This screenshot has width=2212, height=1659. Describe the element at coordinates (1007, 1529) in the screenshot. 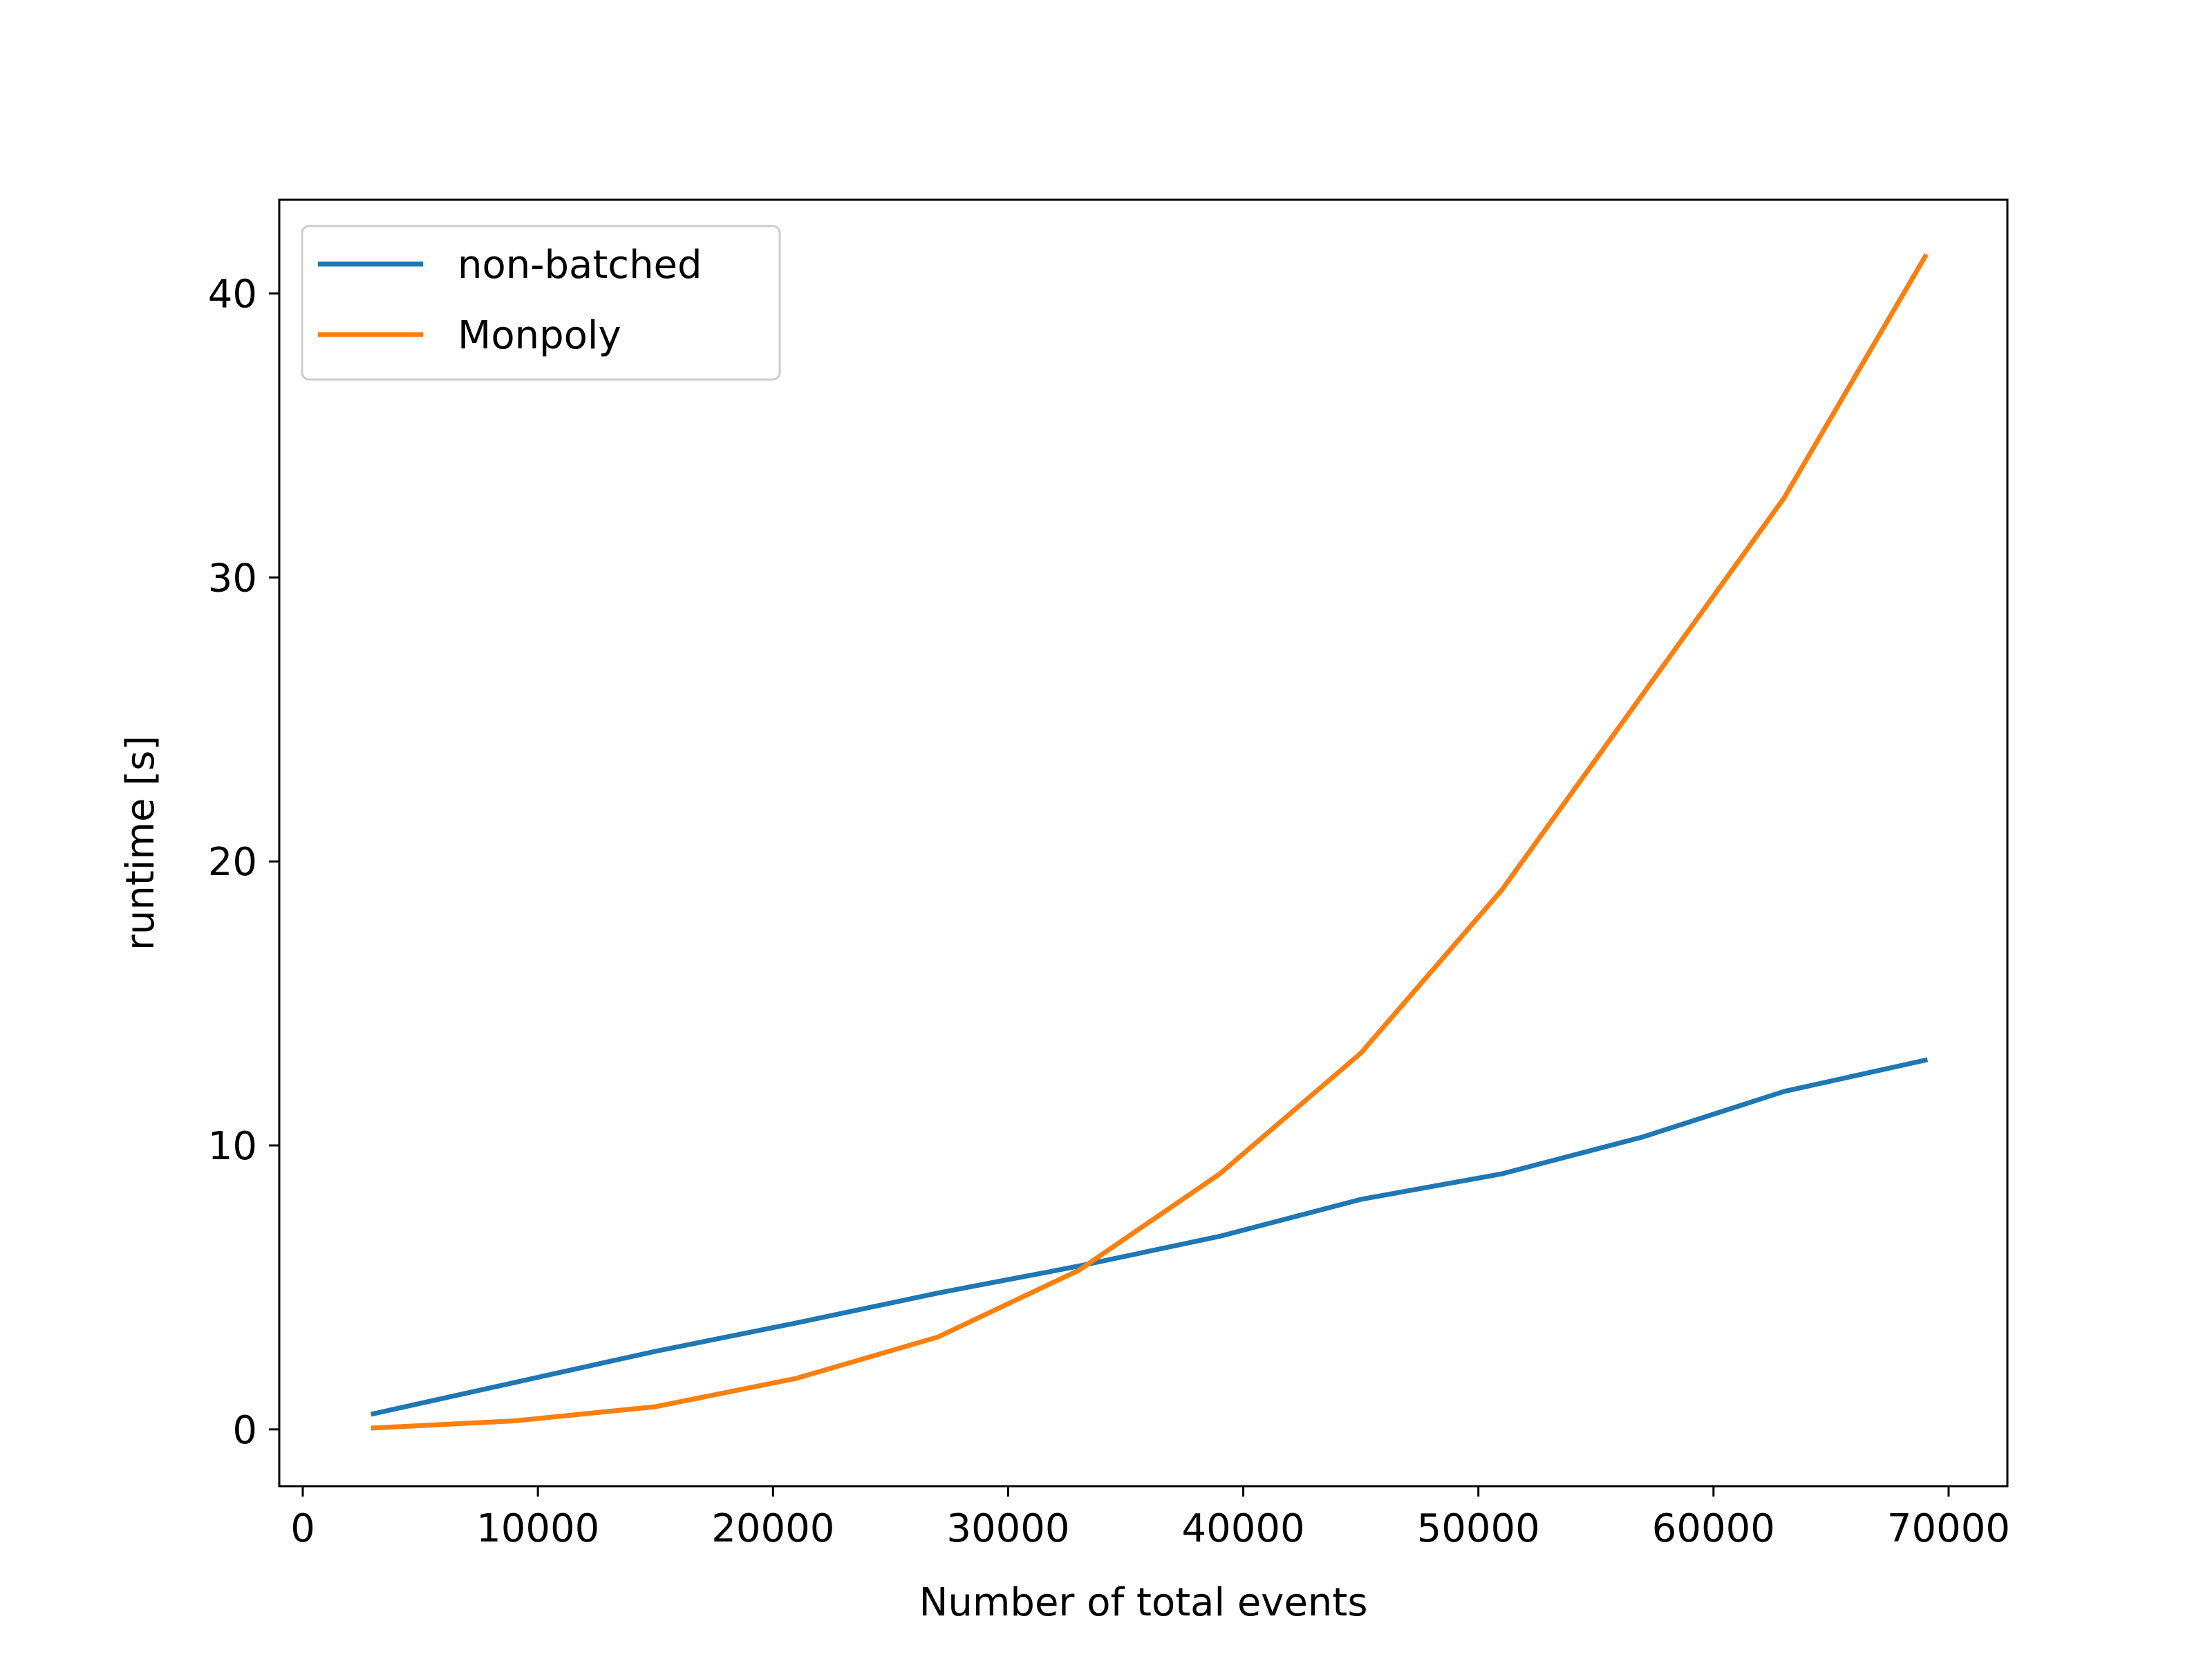

I see `x-tick-label: 30000` at that location.